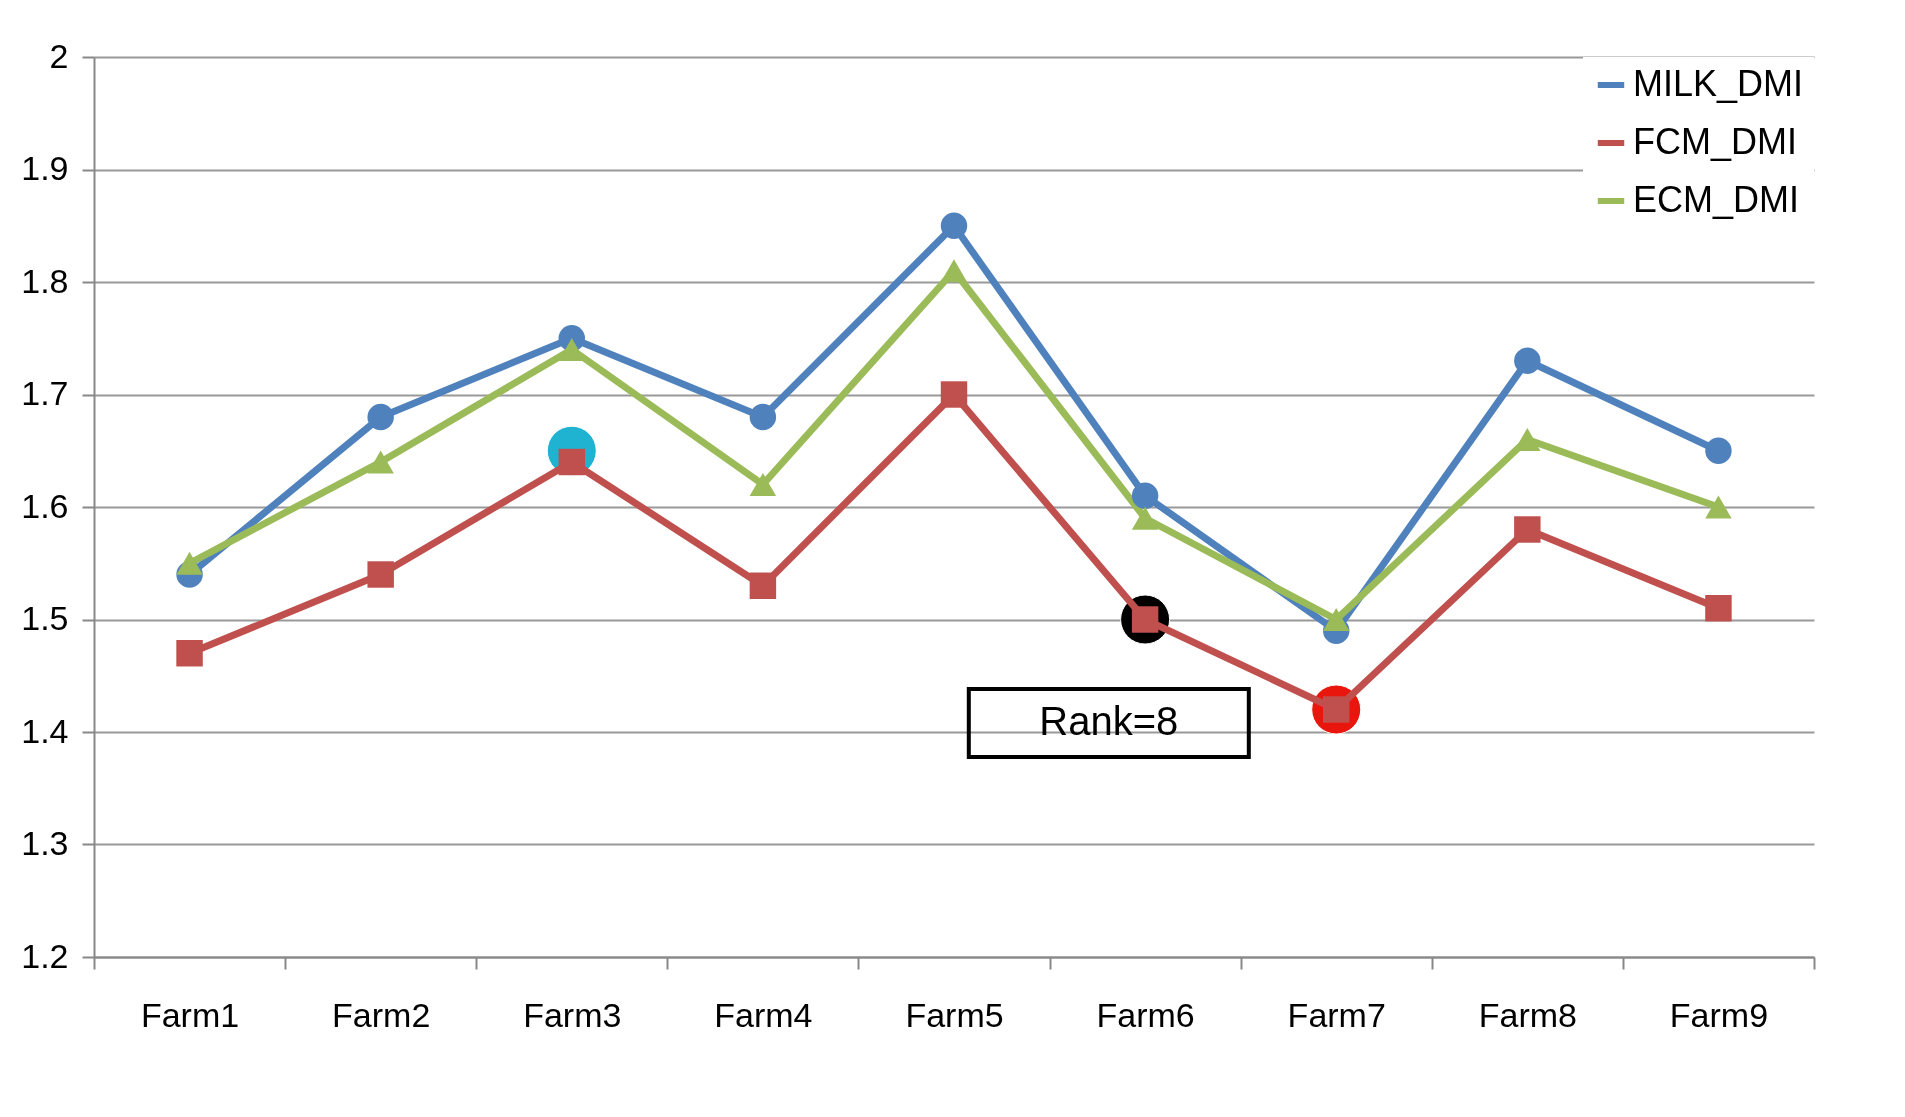  What do you see at coordinates (1715, 141) in the screenshot?
I see `legend-label: FCM_DMI` at bounding box center [1715, 141].